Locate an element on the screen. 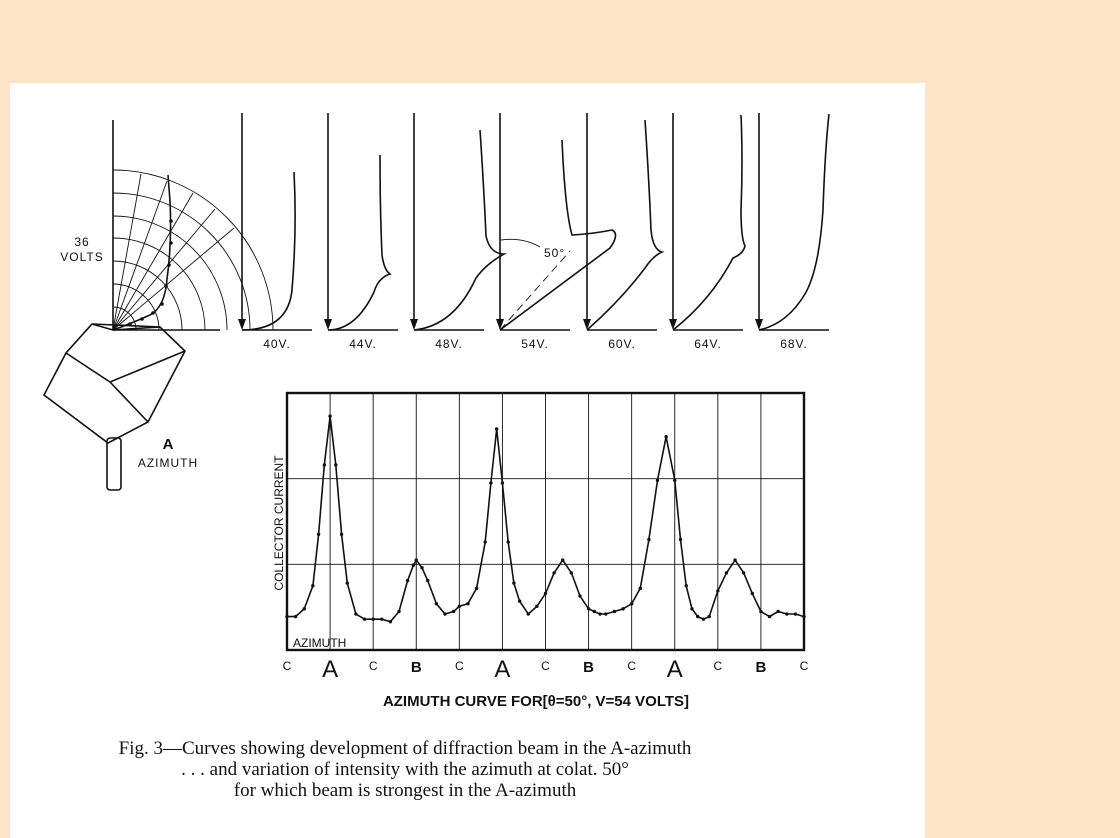 The width and height of the screenshot is (1120, 838). beam-voltage-label: 54V. is located at coordinates (535, 344).